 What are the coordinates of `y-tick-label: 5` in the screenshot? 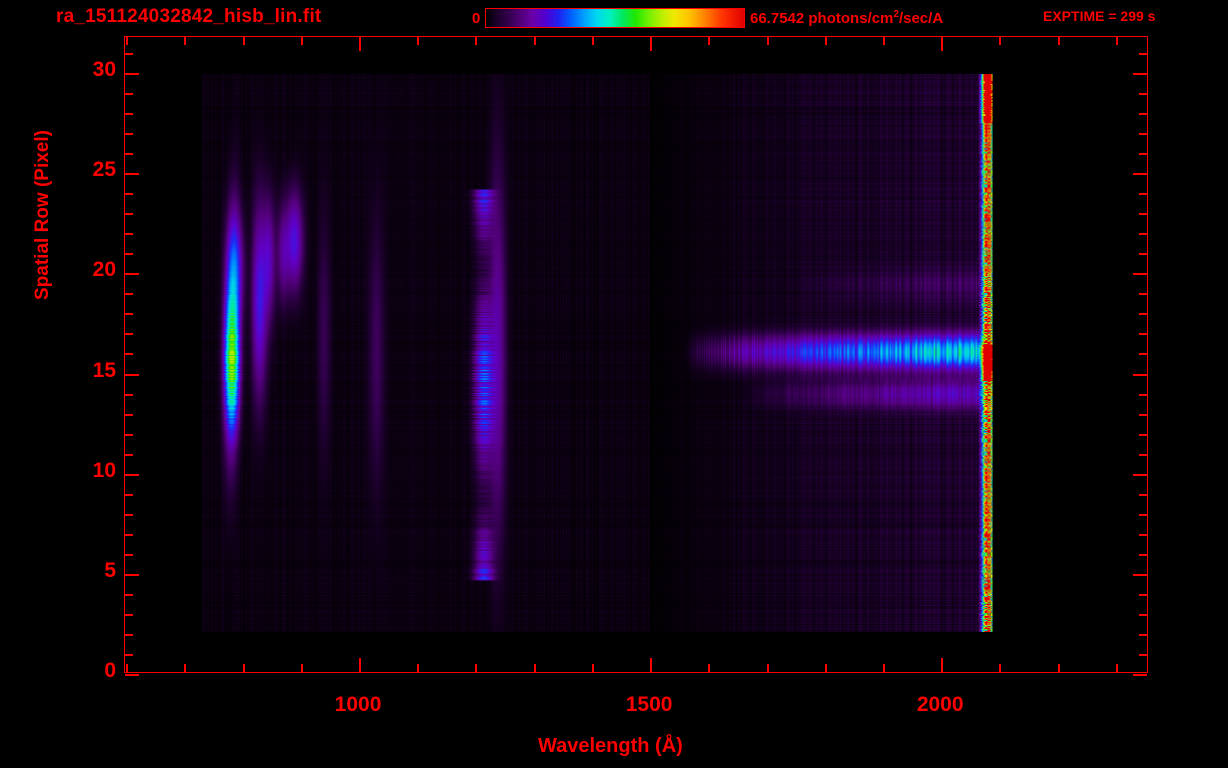 It's located at (110, 570).